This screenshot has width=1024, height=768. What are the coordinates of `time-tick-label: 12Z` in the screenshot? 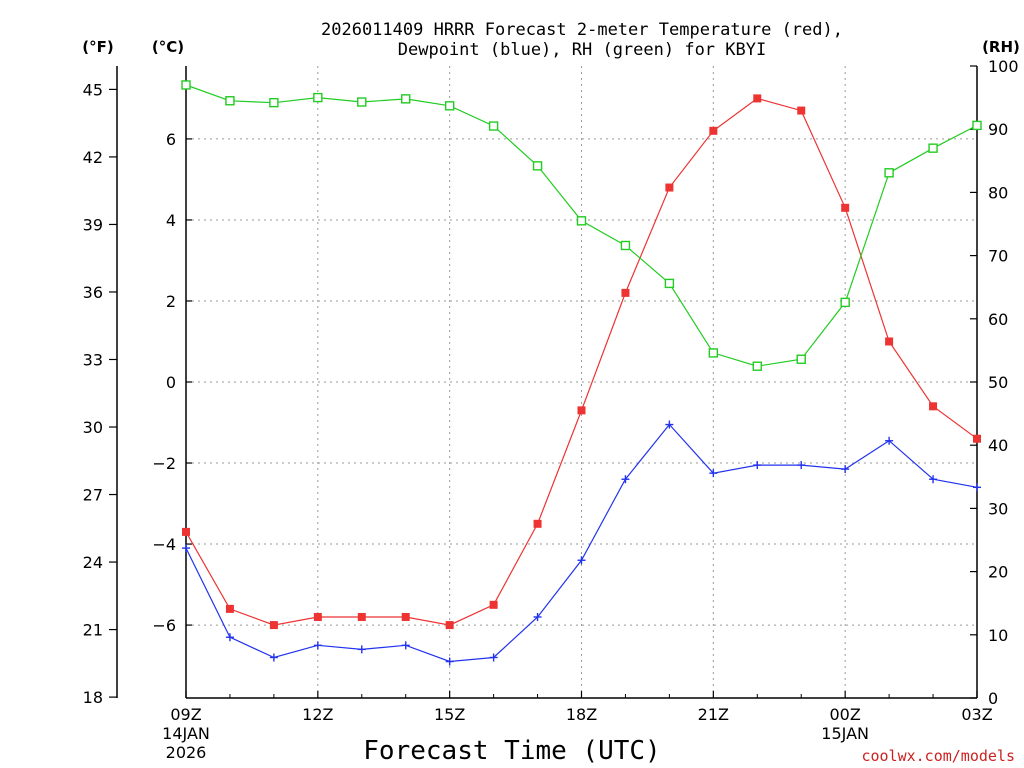 It's located at (317, 714).